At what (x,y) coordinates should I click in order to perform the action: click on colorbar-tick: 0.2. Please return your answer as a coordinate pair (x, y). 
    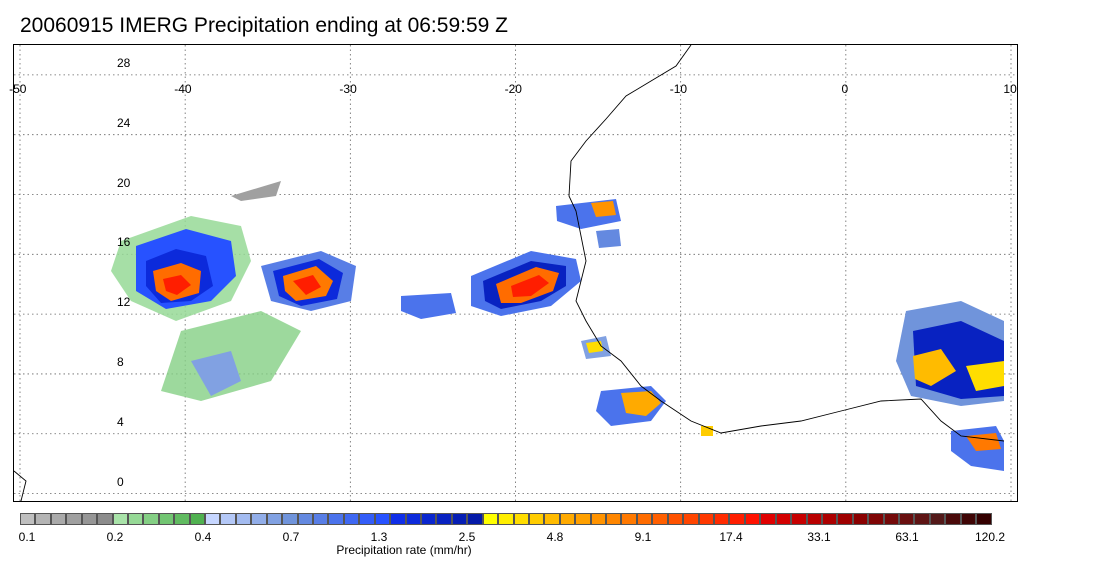
    Looking at the image, I should click on (115, 537).